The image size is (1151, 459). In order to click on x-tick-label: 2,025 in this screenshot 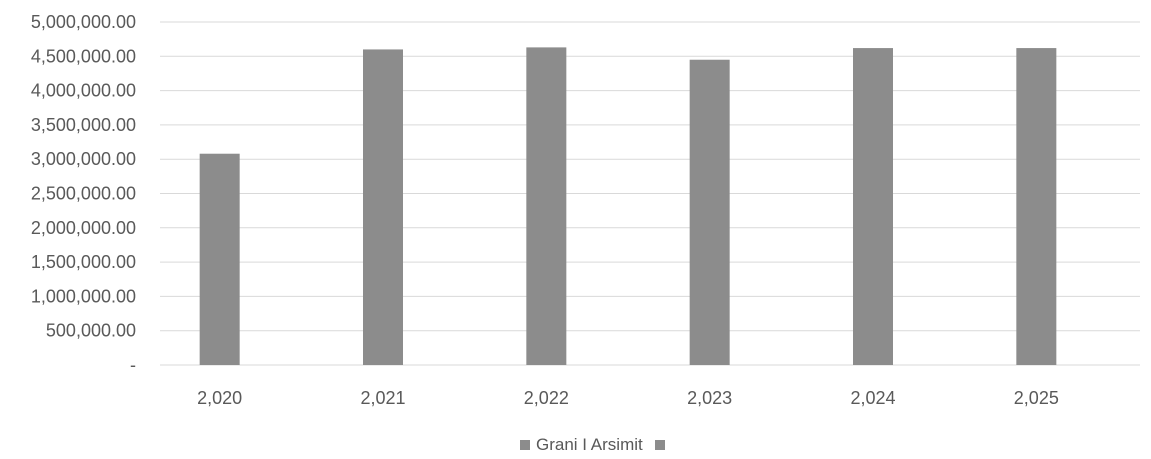, I will do `click(1036, 398)`.